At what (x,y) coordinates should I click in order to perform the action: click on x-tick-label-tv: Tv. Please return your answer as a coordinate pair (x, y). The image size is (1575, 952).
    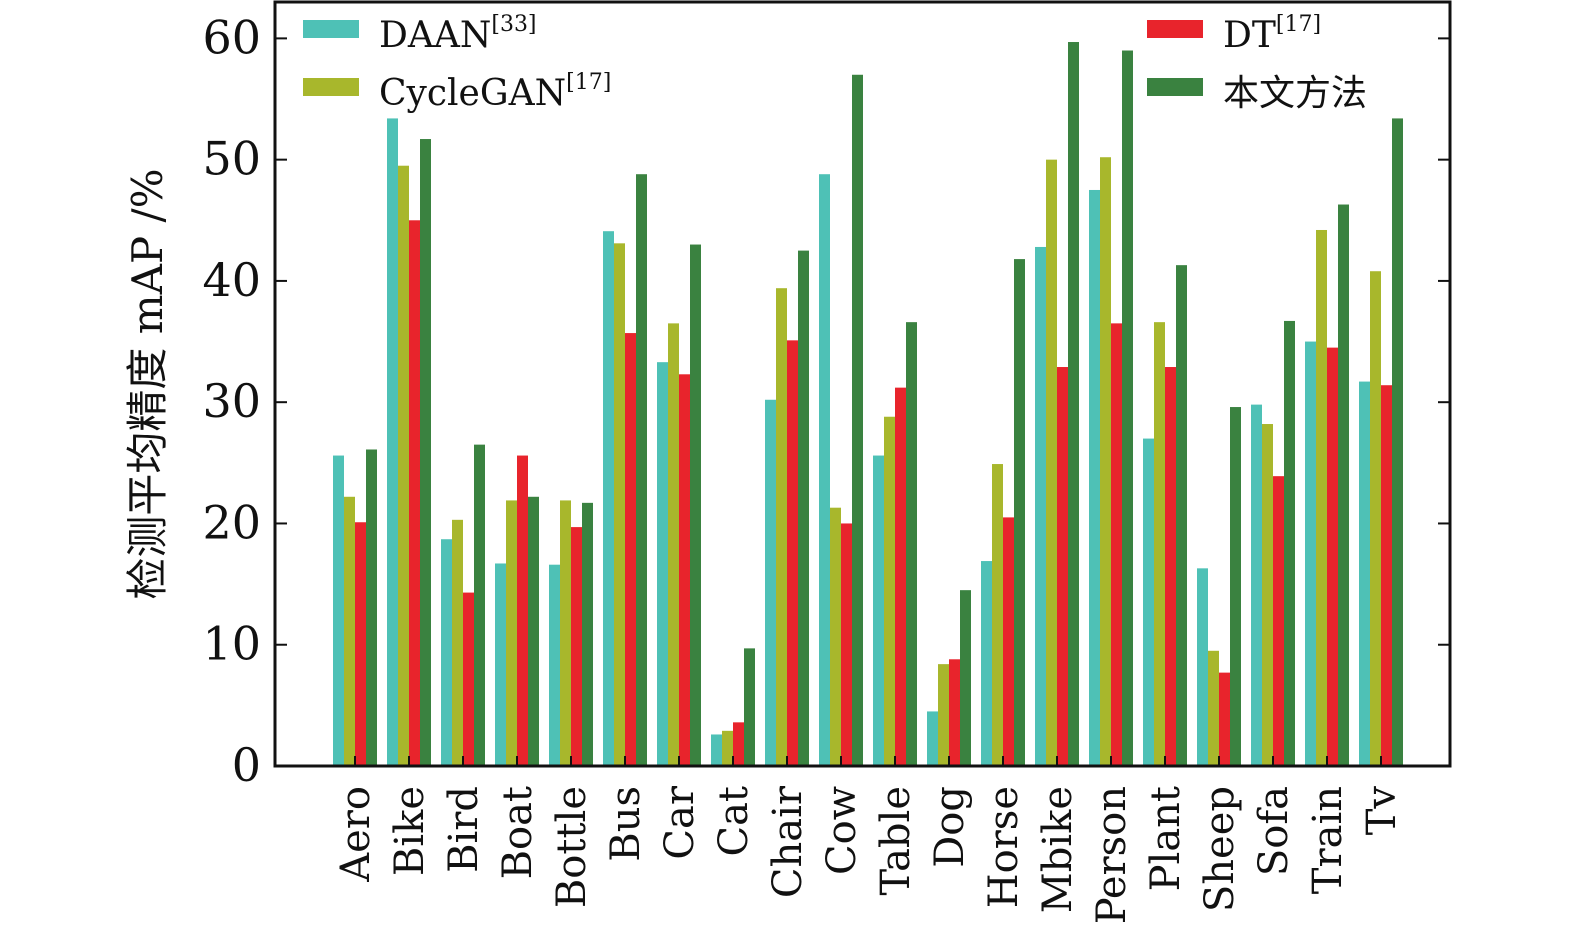
    Looking at the image, I should click on (1382, 811).